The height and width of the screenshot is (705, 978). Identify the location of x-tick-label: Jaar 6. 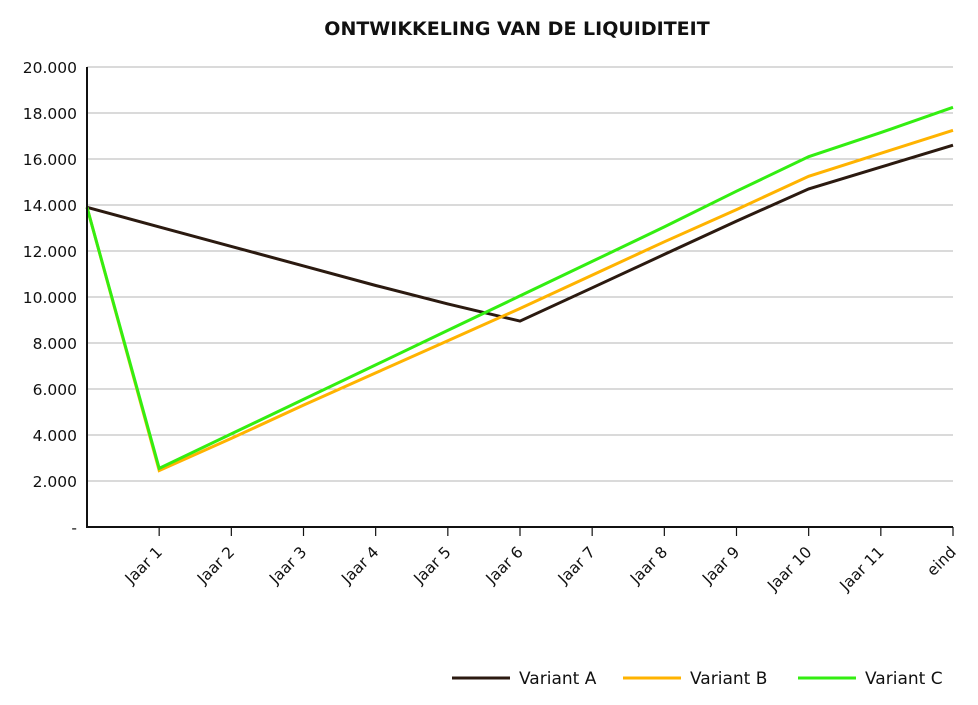
(504, 565).